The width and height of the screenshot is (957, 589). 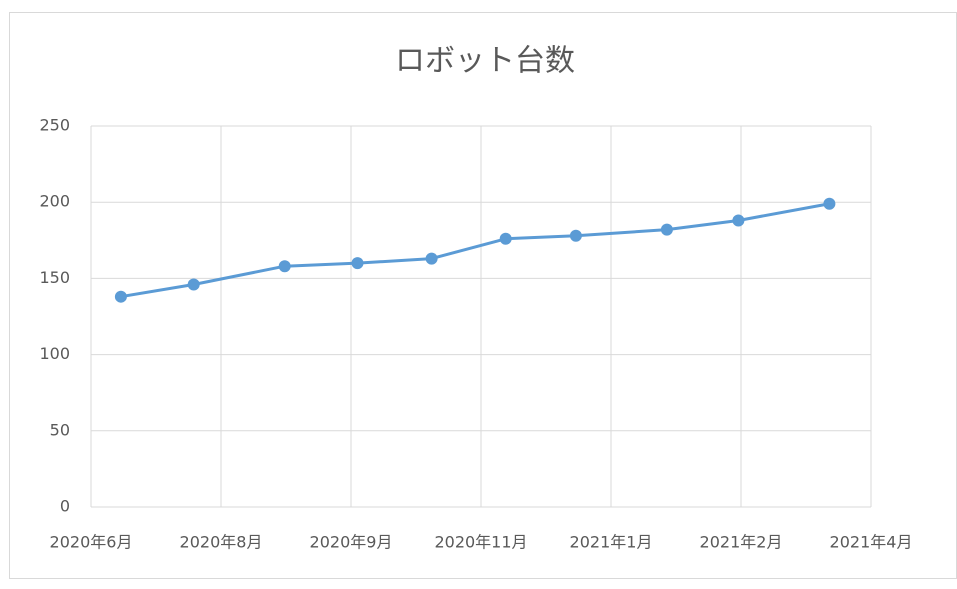 What do you see at coordinates (54, 201) in the screenshot?
I see `y-tick-label: 200` at bounding box center [54, 201].